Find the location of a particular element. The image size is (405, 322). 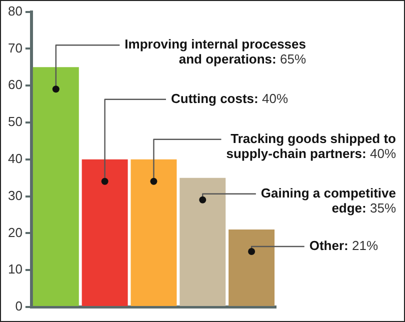

y-tick-label: 40 is located at coordinates (15, 158).